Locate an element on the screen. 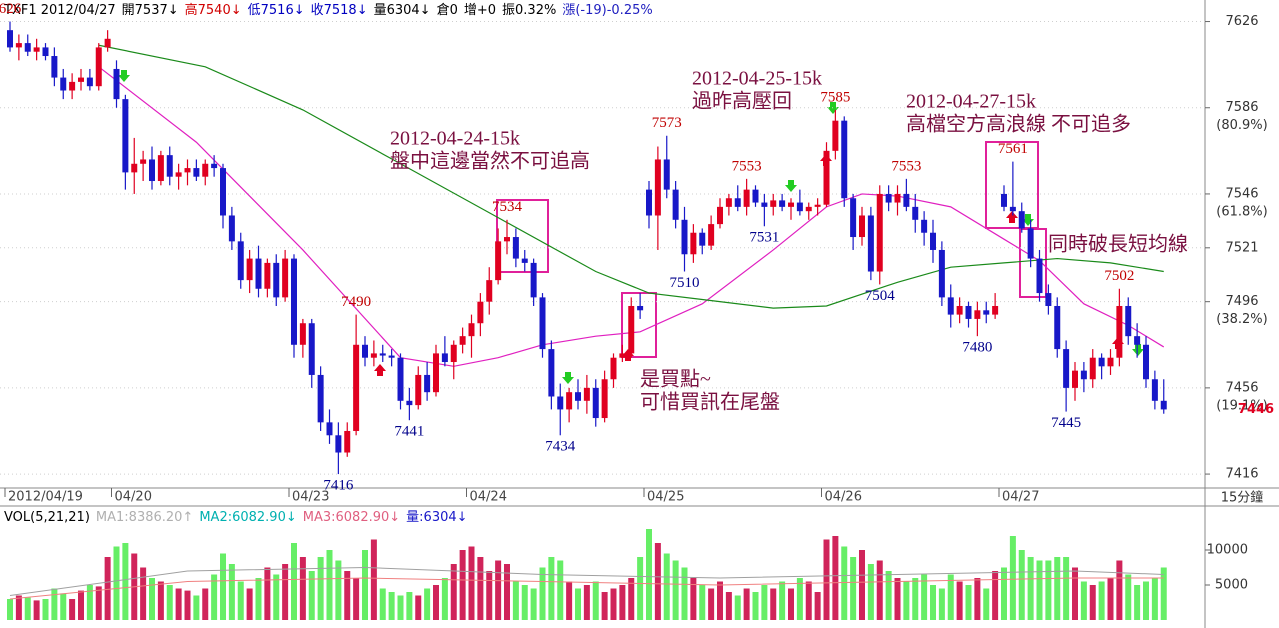 Image resolution: width=1279 pixels, height=628 pixels. volume-header-item: 量:6304↓ is located at coordinates (436, 517).